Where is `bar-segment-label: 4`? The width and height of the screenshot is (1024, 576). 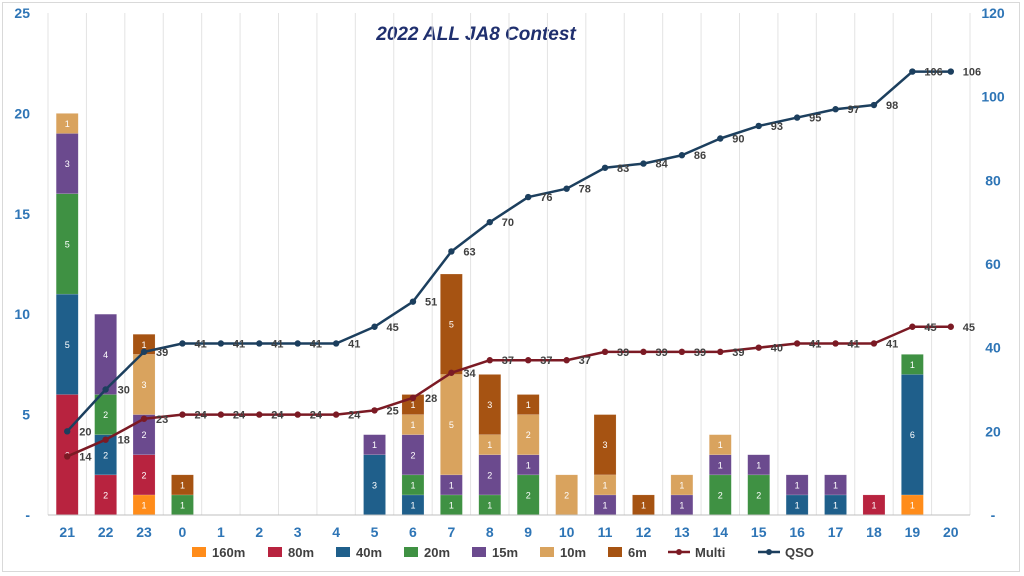
bar-segment-label: 4 is located at coordinates (105, 355).